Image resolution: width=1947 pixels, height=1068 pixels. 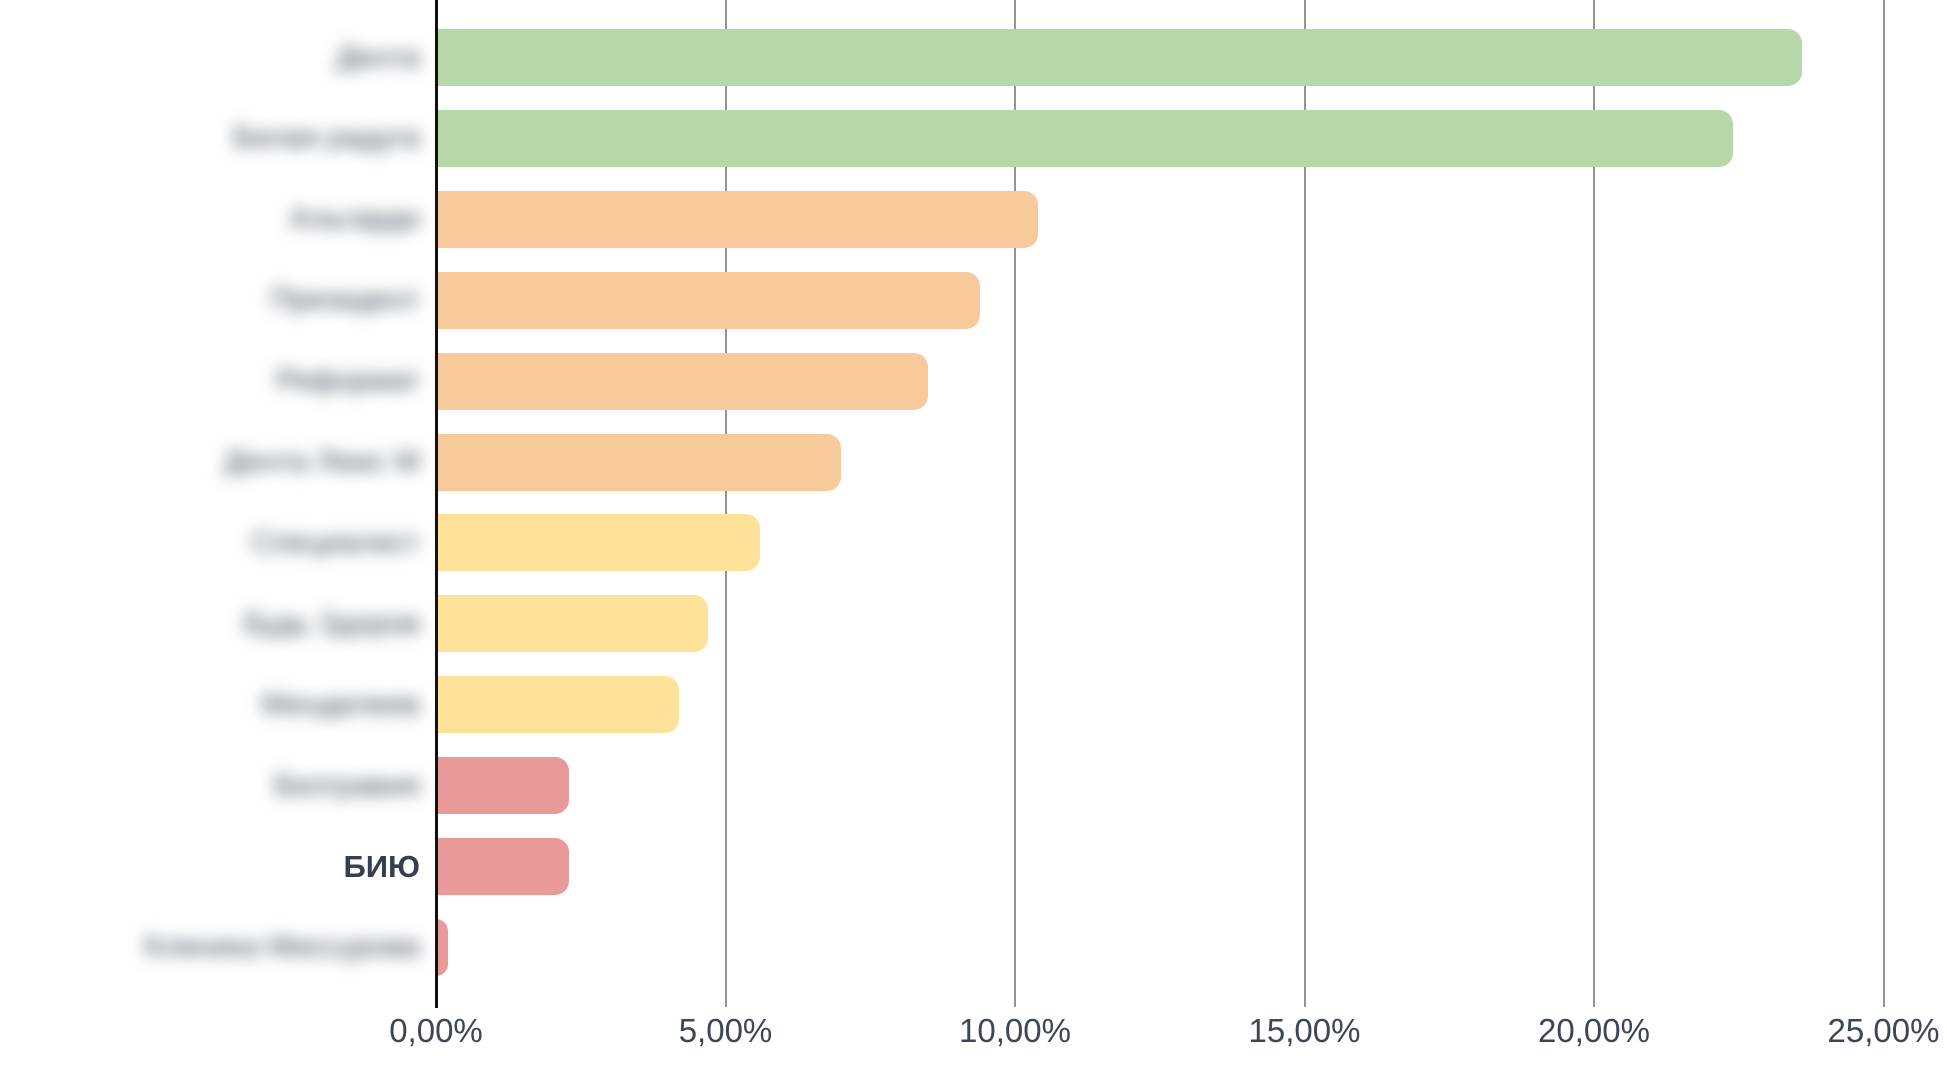 I want to click on x-axis-tick-label: 25,00%, so click(x=1883, y=1030).